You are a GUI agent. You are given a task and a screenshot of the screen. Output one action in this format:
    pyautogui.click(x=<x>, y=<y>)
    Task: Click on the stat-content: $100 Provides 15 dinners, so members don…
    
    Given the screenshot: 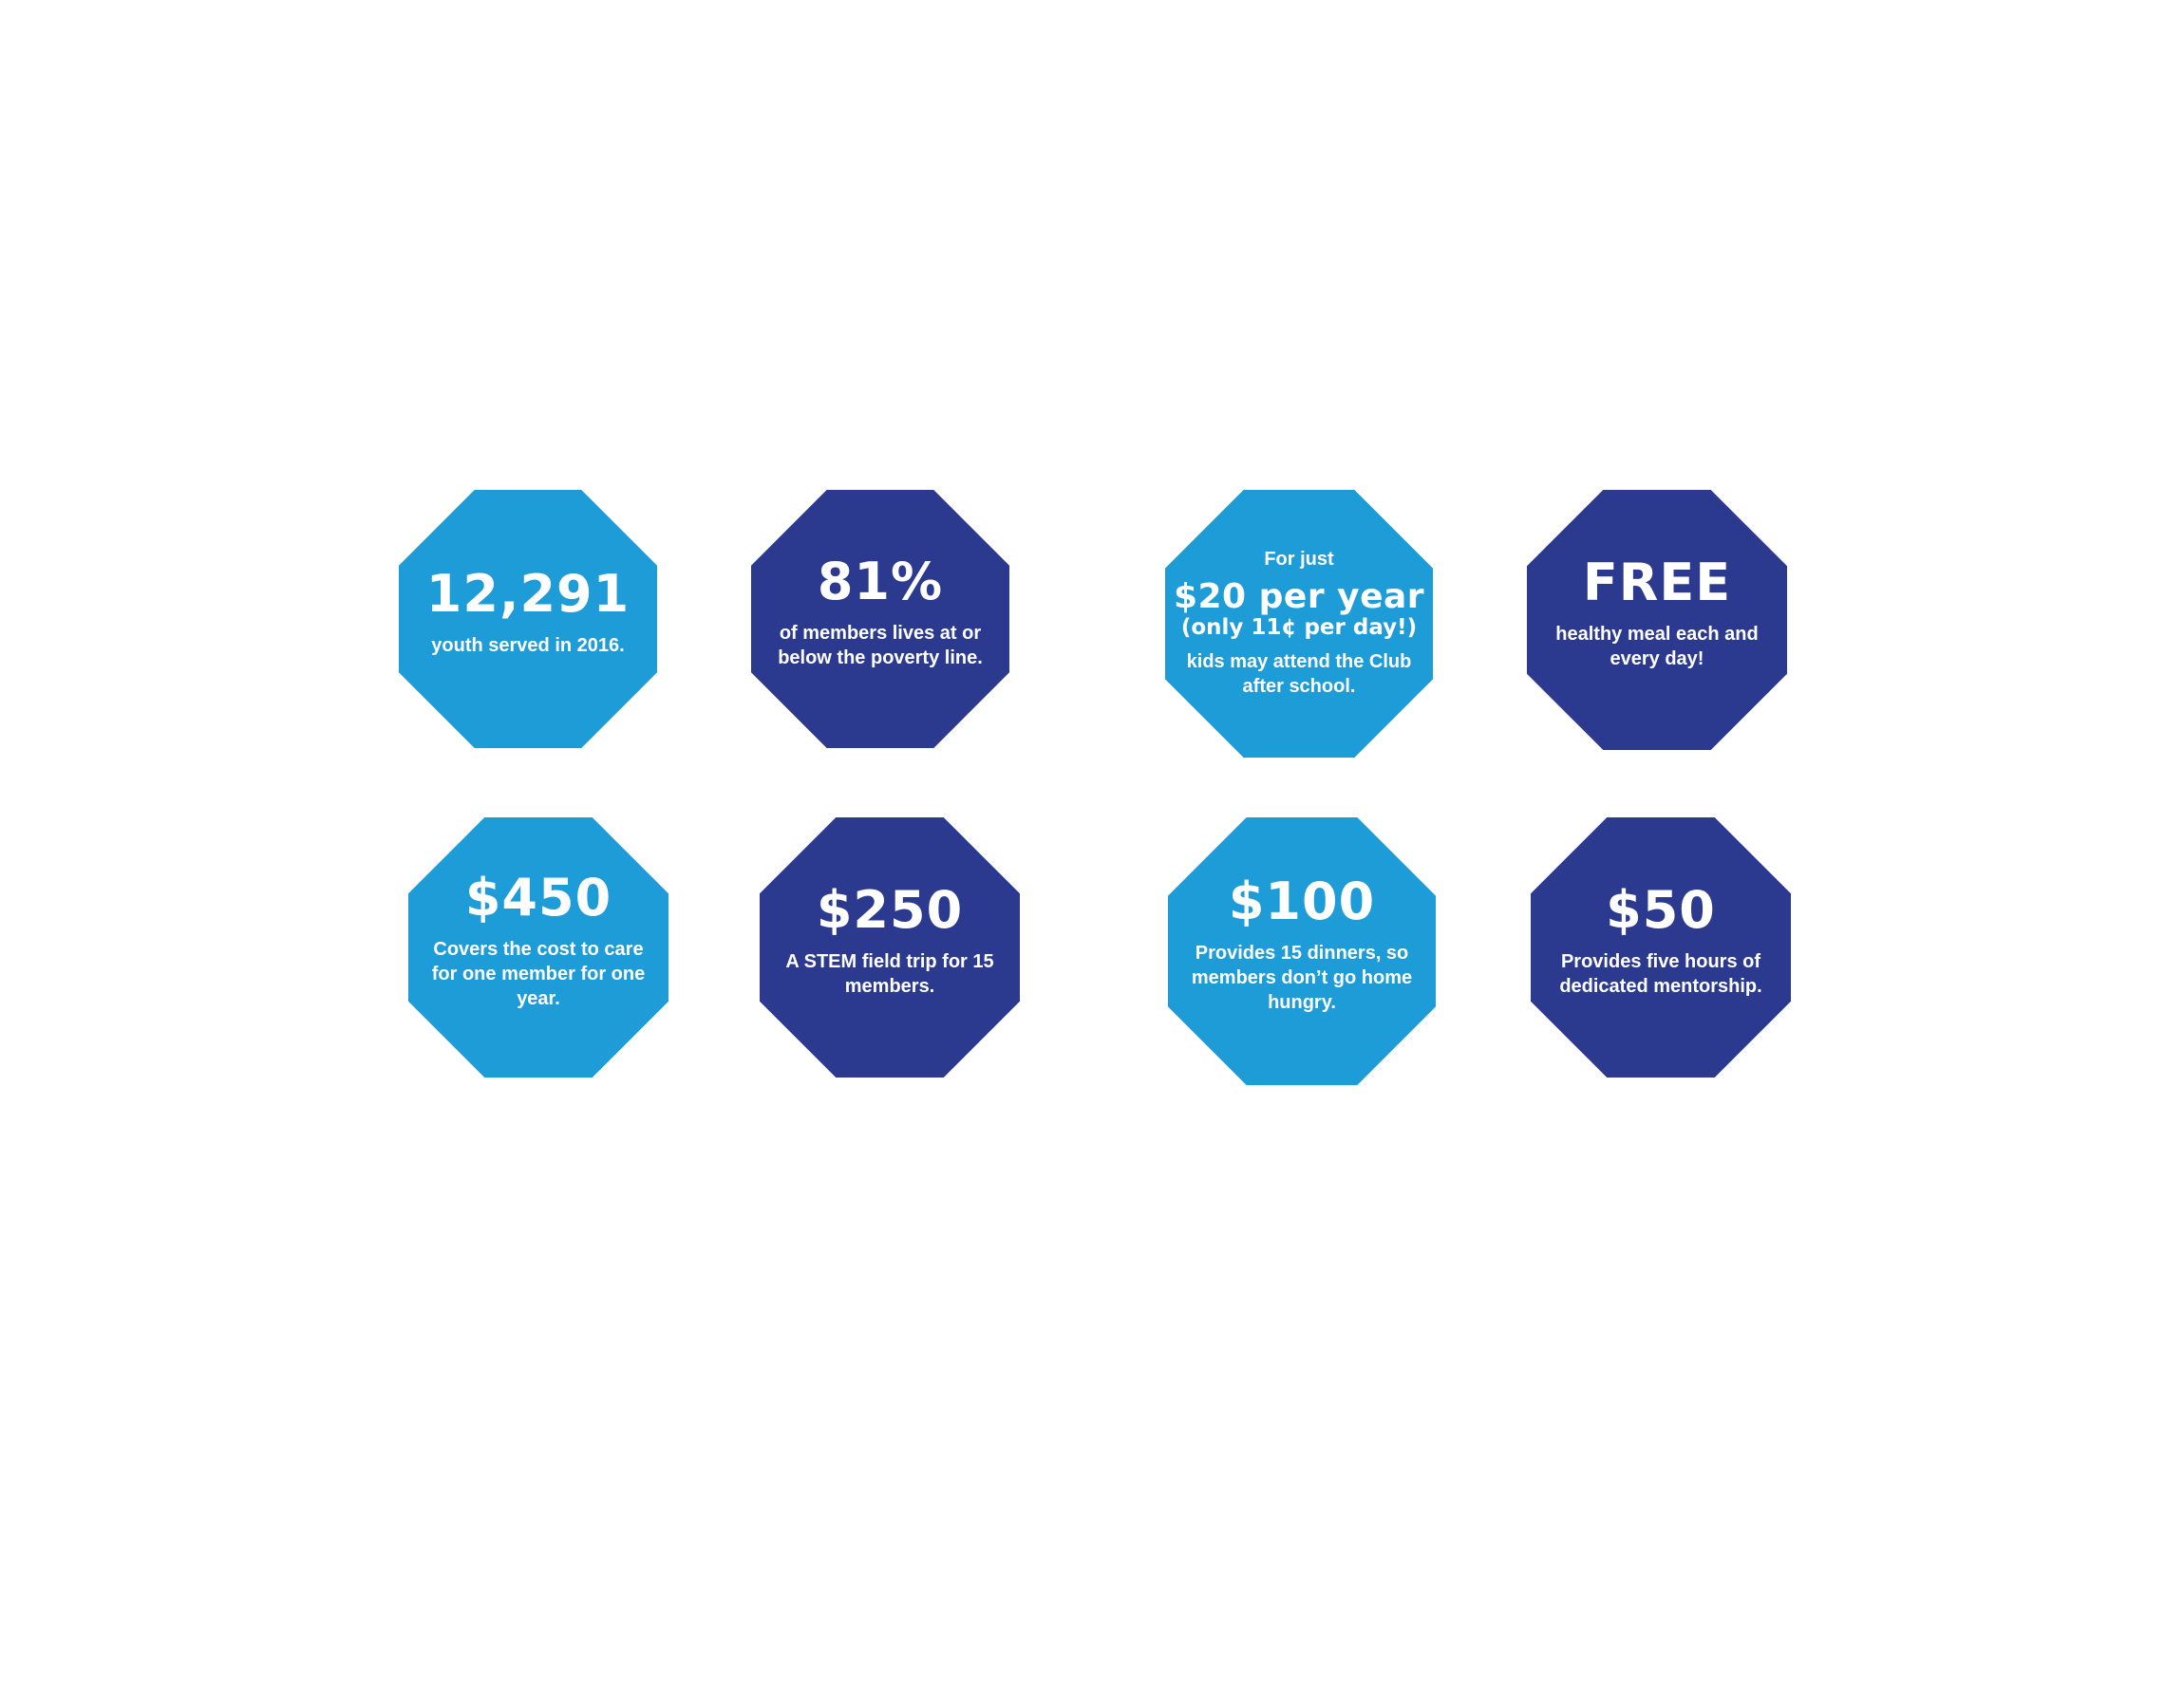 What is the action you would take?
    pyautogui.click(x=1302, y=945)
    